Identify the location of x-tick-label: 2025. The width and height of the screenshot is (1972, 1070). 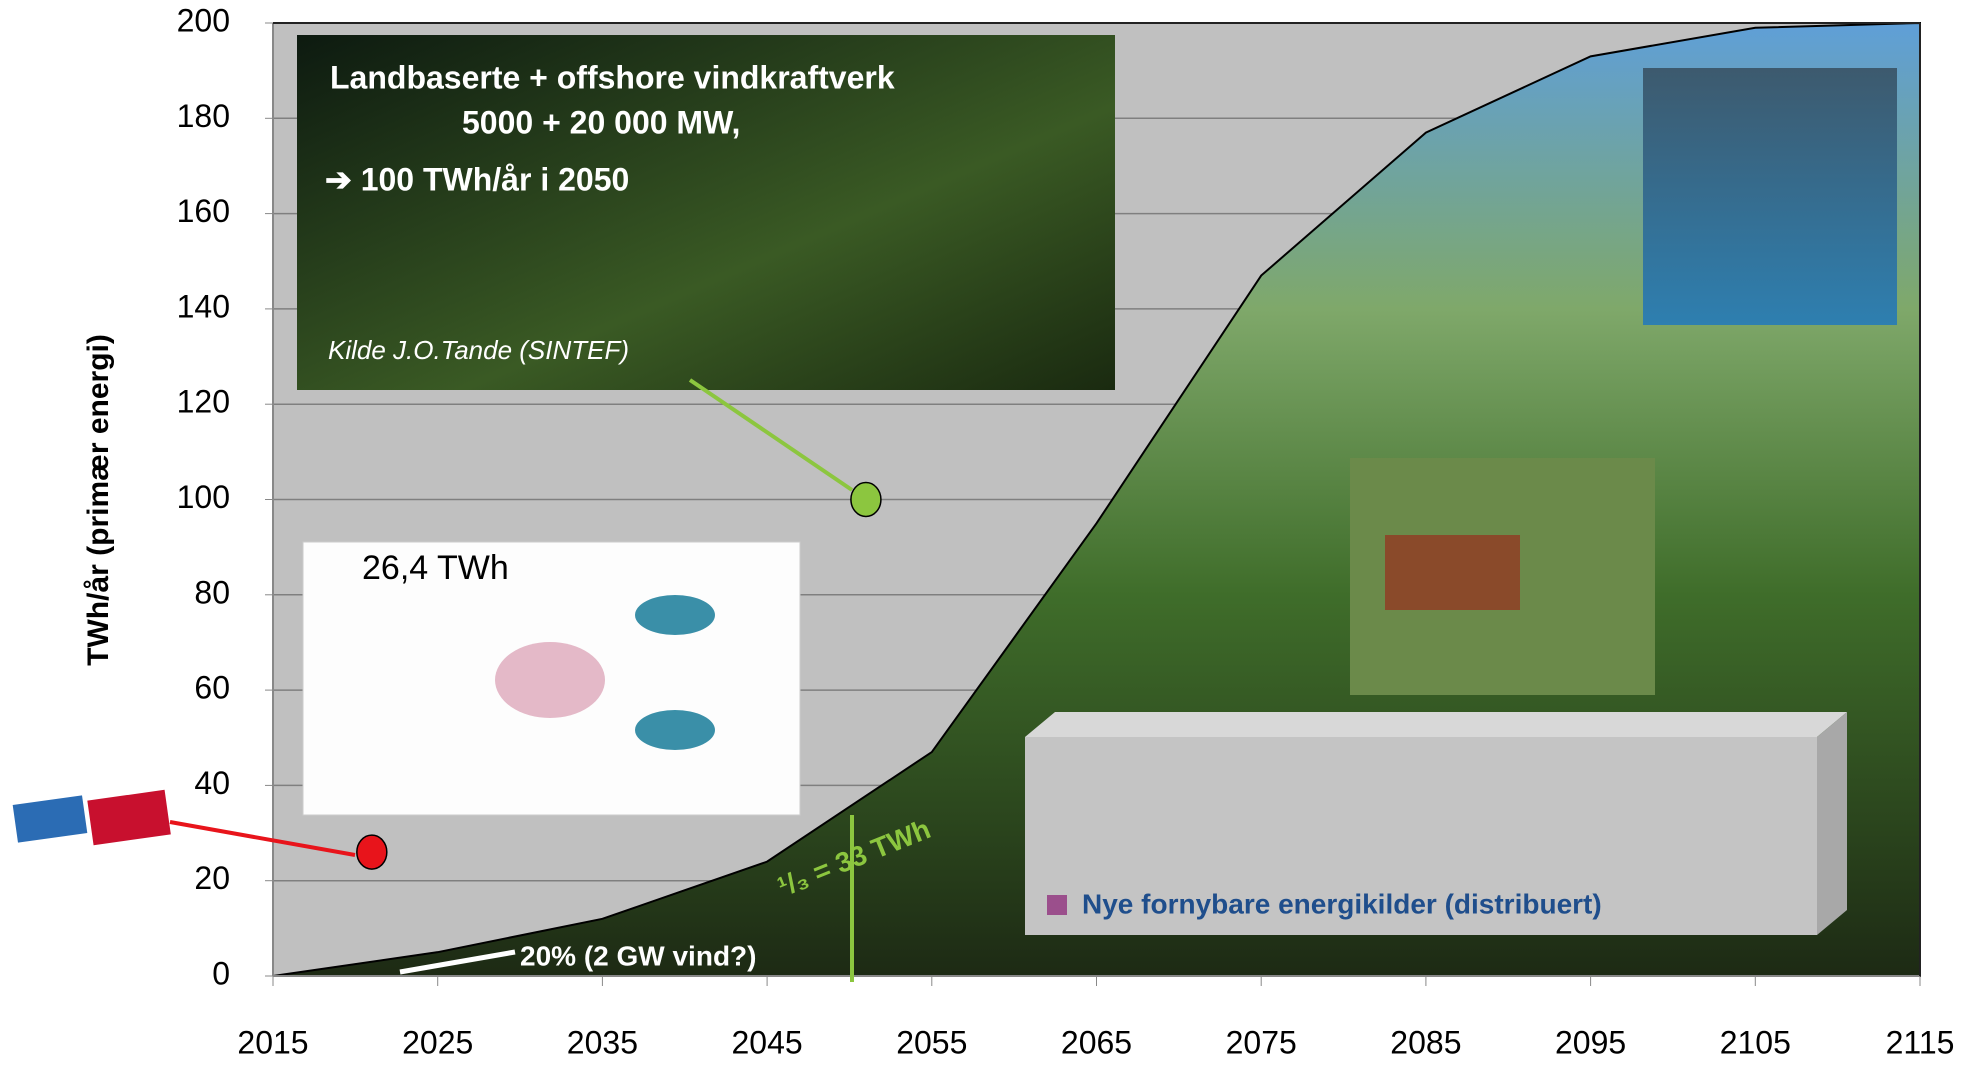
(437, 1042).